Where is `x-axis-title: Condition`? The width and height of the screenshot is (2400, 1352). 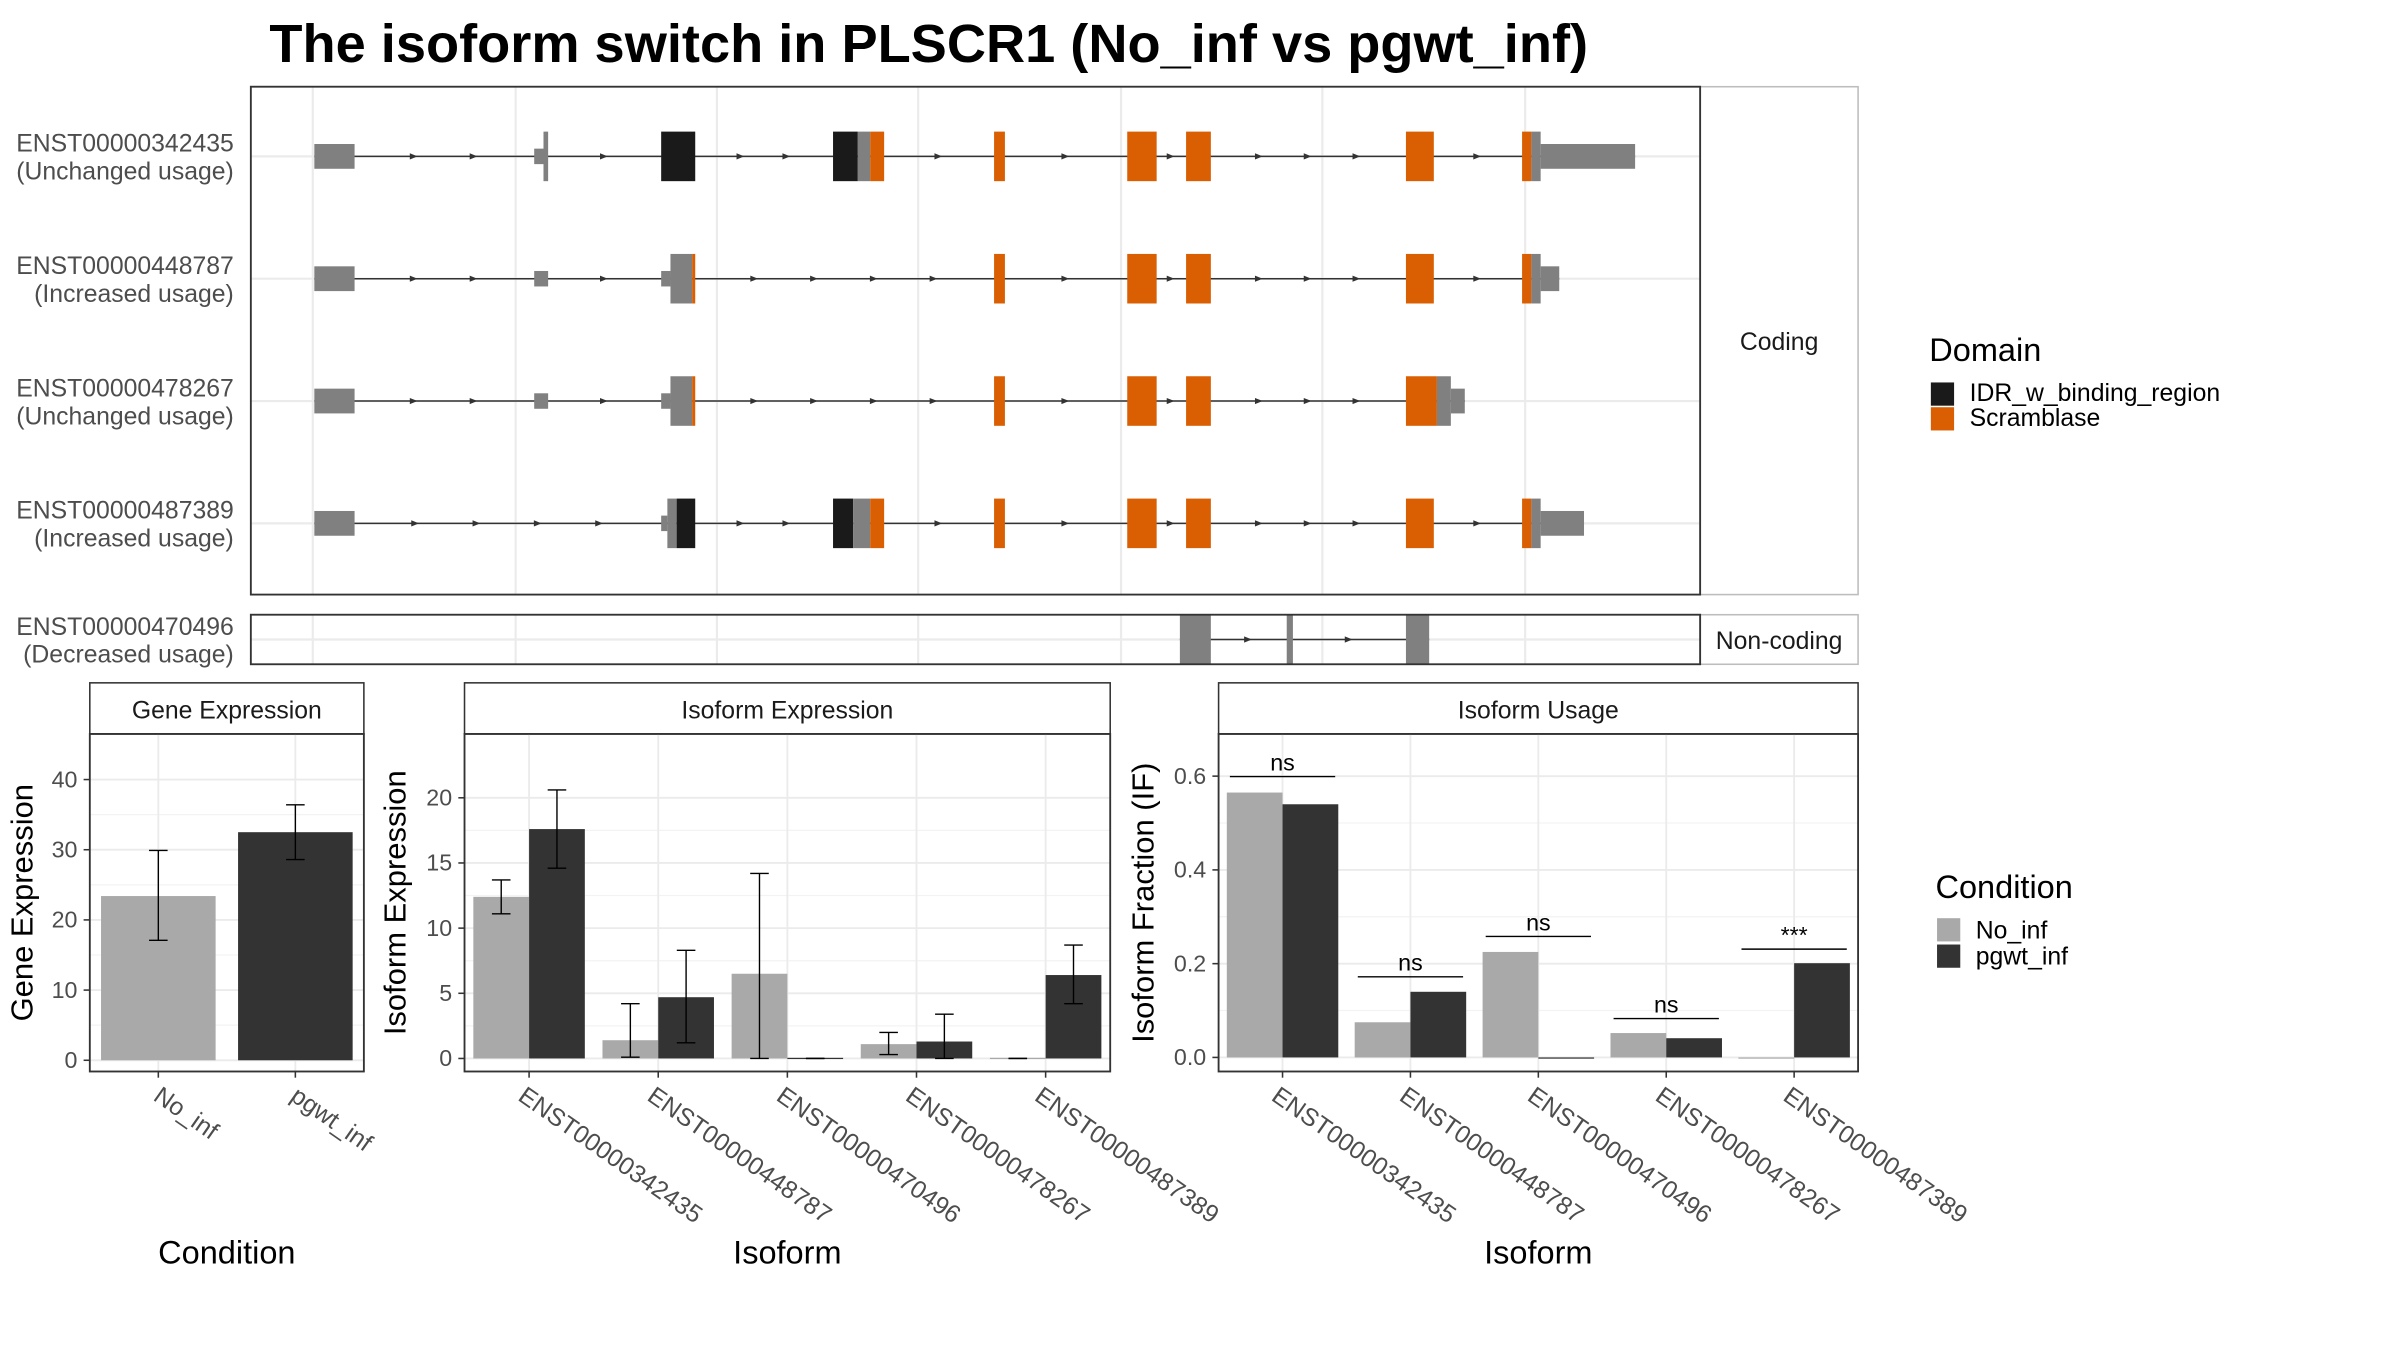 x-axis-title: Condition is located at coordinates (226, 1252).